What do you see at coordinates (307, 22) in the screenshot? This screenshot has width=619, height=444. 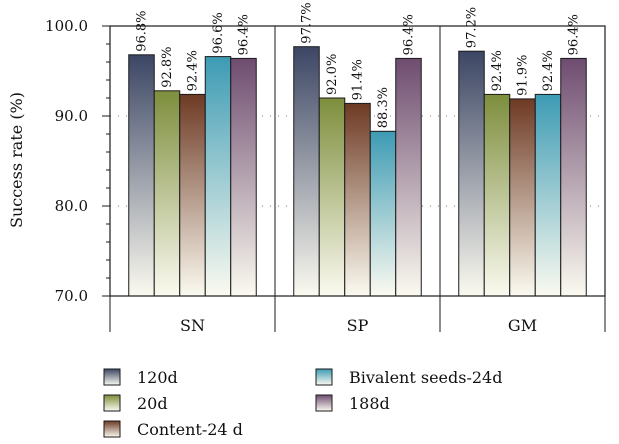 I see `data-label: 97.7%` at bounding box center [307, 22].